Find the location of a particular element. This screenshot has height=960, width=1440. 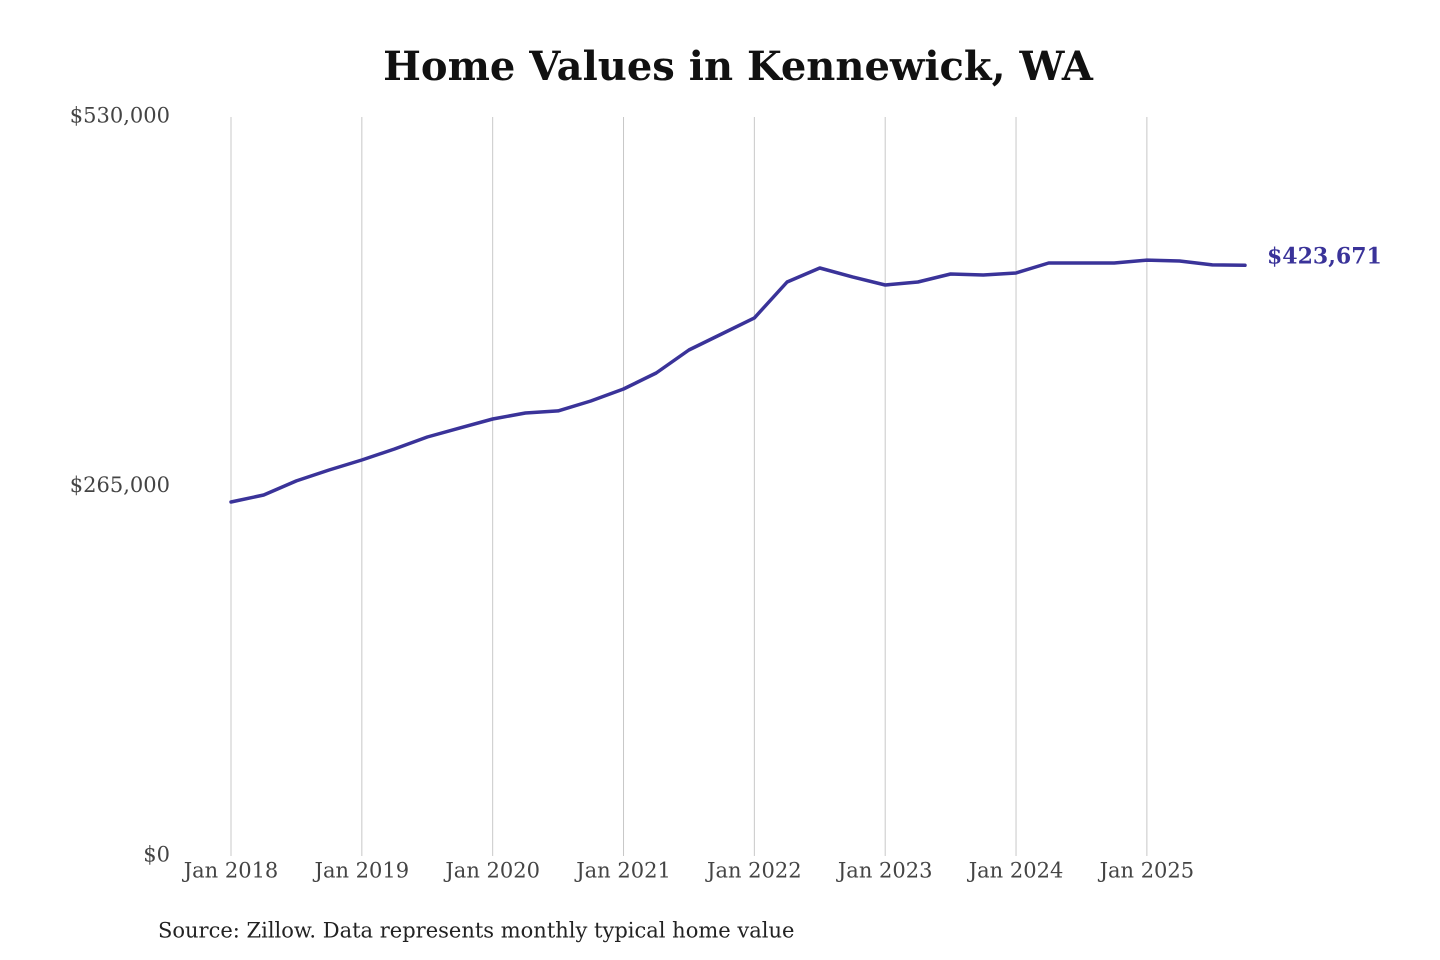

y-tick-label: $530,000 is located at coordinates (120, 116).